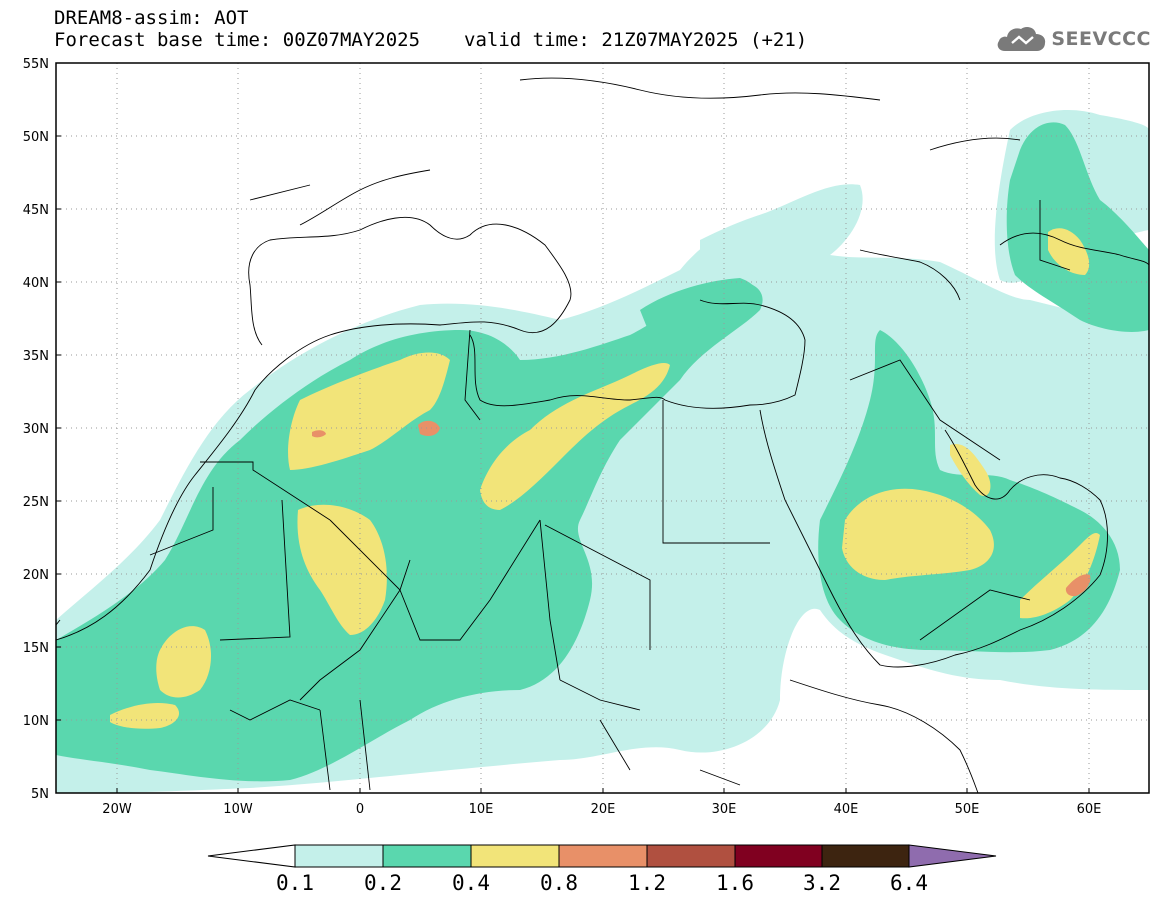 The width and height of the screenshot is (1165, 905). What do you see at coordinates (36, 64) in the screenshot?
I see `lat-label: 55N` at bounding box center [36, 64].